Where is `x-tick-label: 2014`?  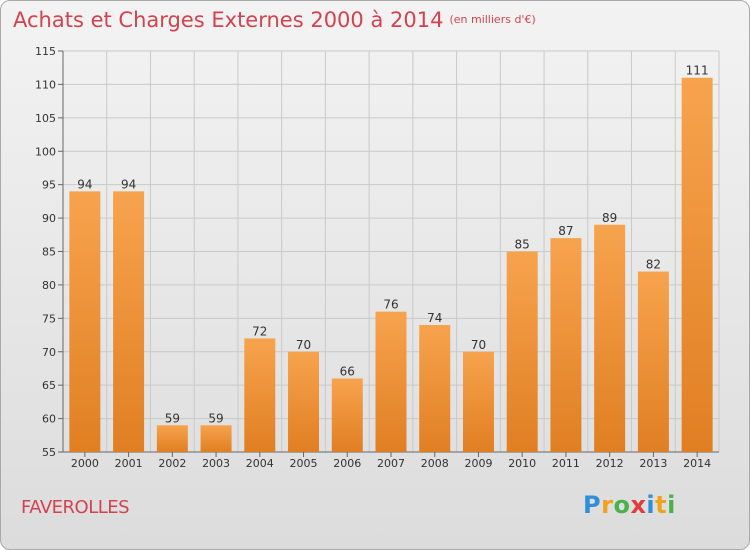 x-tick-label: 2014 is located at coordinates (697, 463).